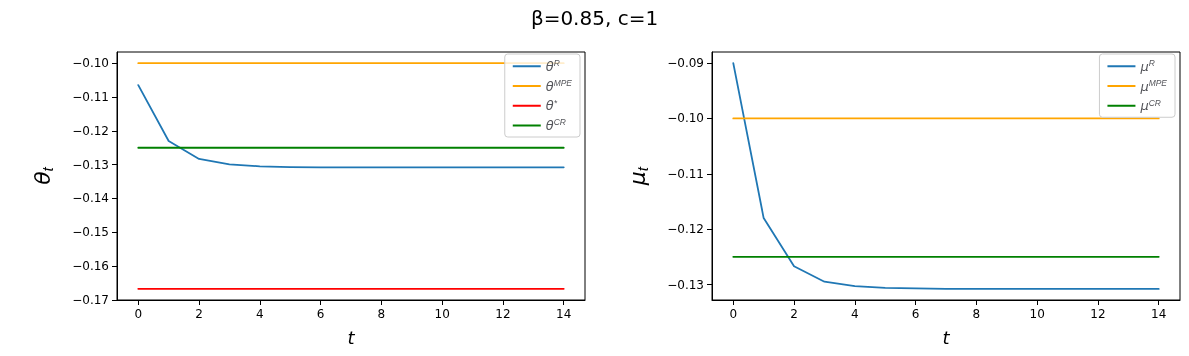 The width and height of the screenshot is (1189, 356). Describe the element at coordinates (637, 176) in the screenshot. I see `y-axis-title: μt` at that location.